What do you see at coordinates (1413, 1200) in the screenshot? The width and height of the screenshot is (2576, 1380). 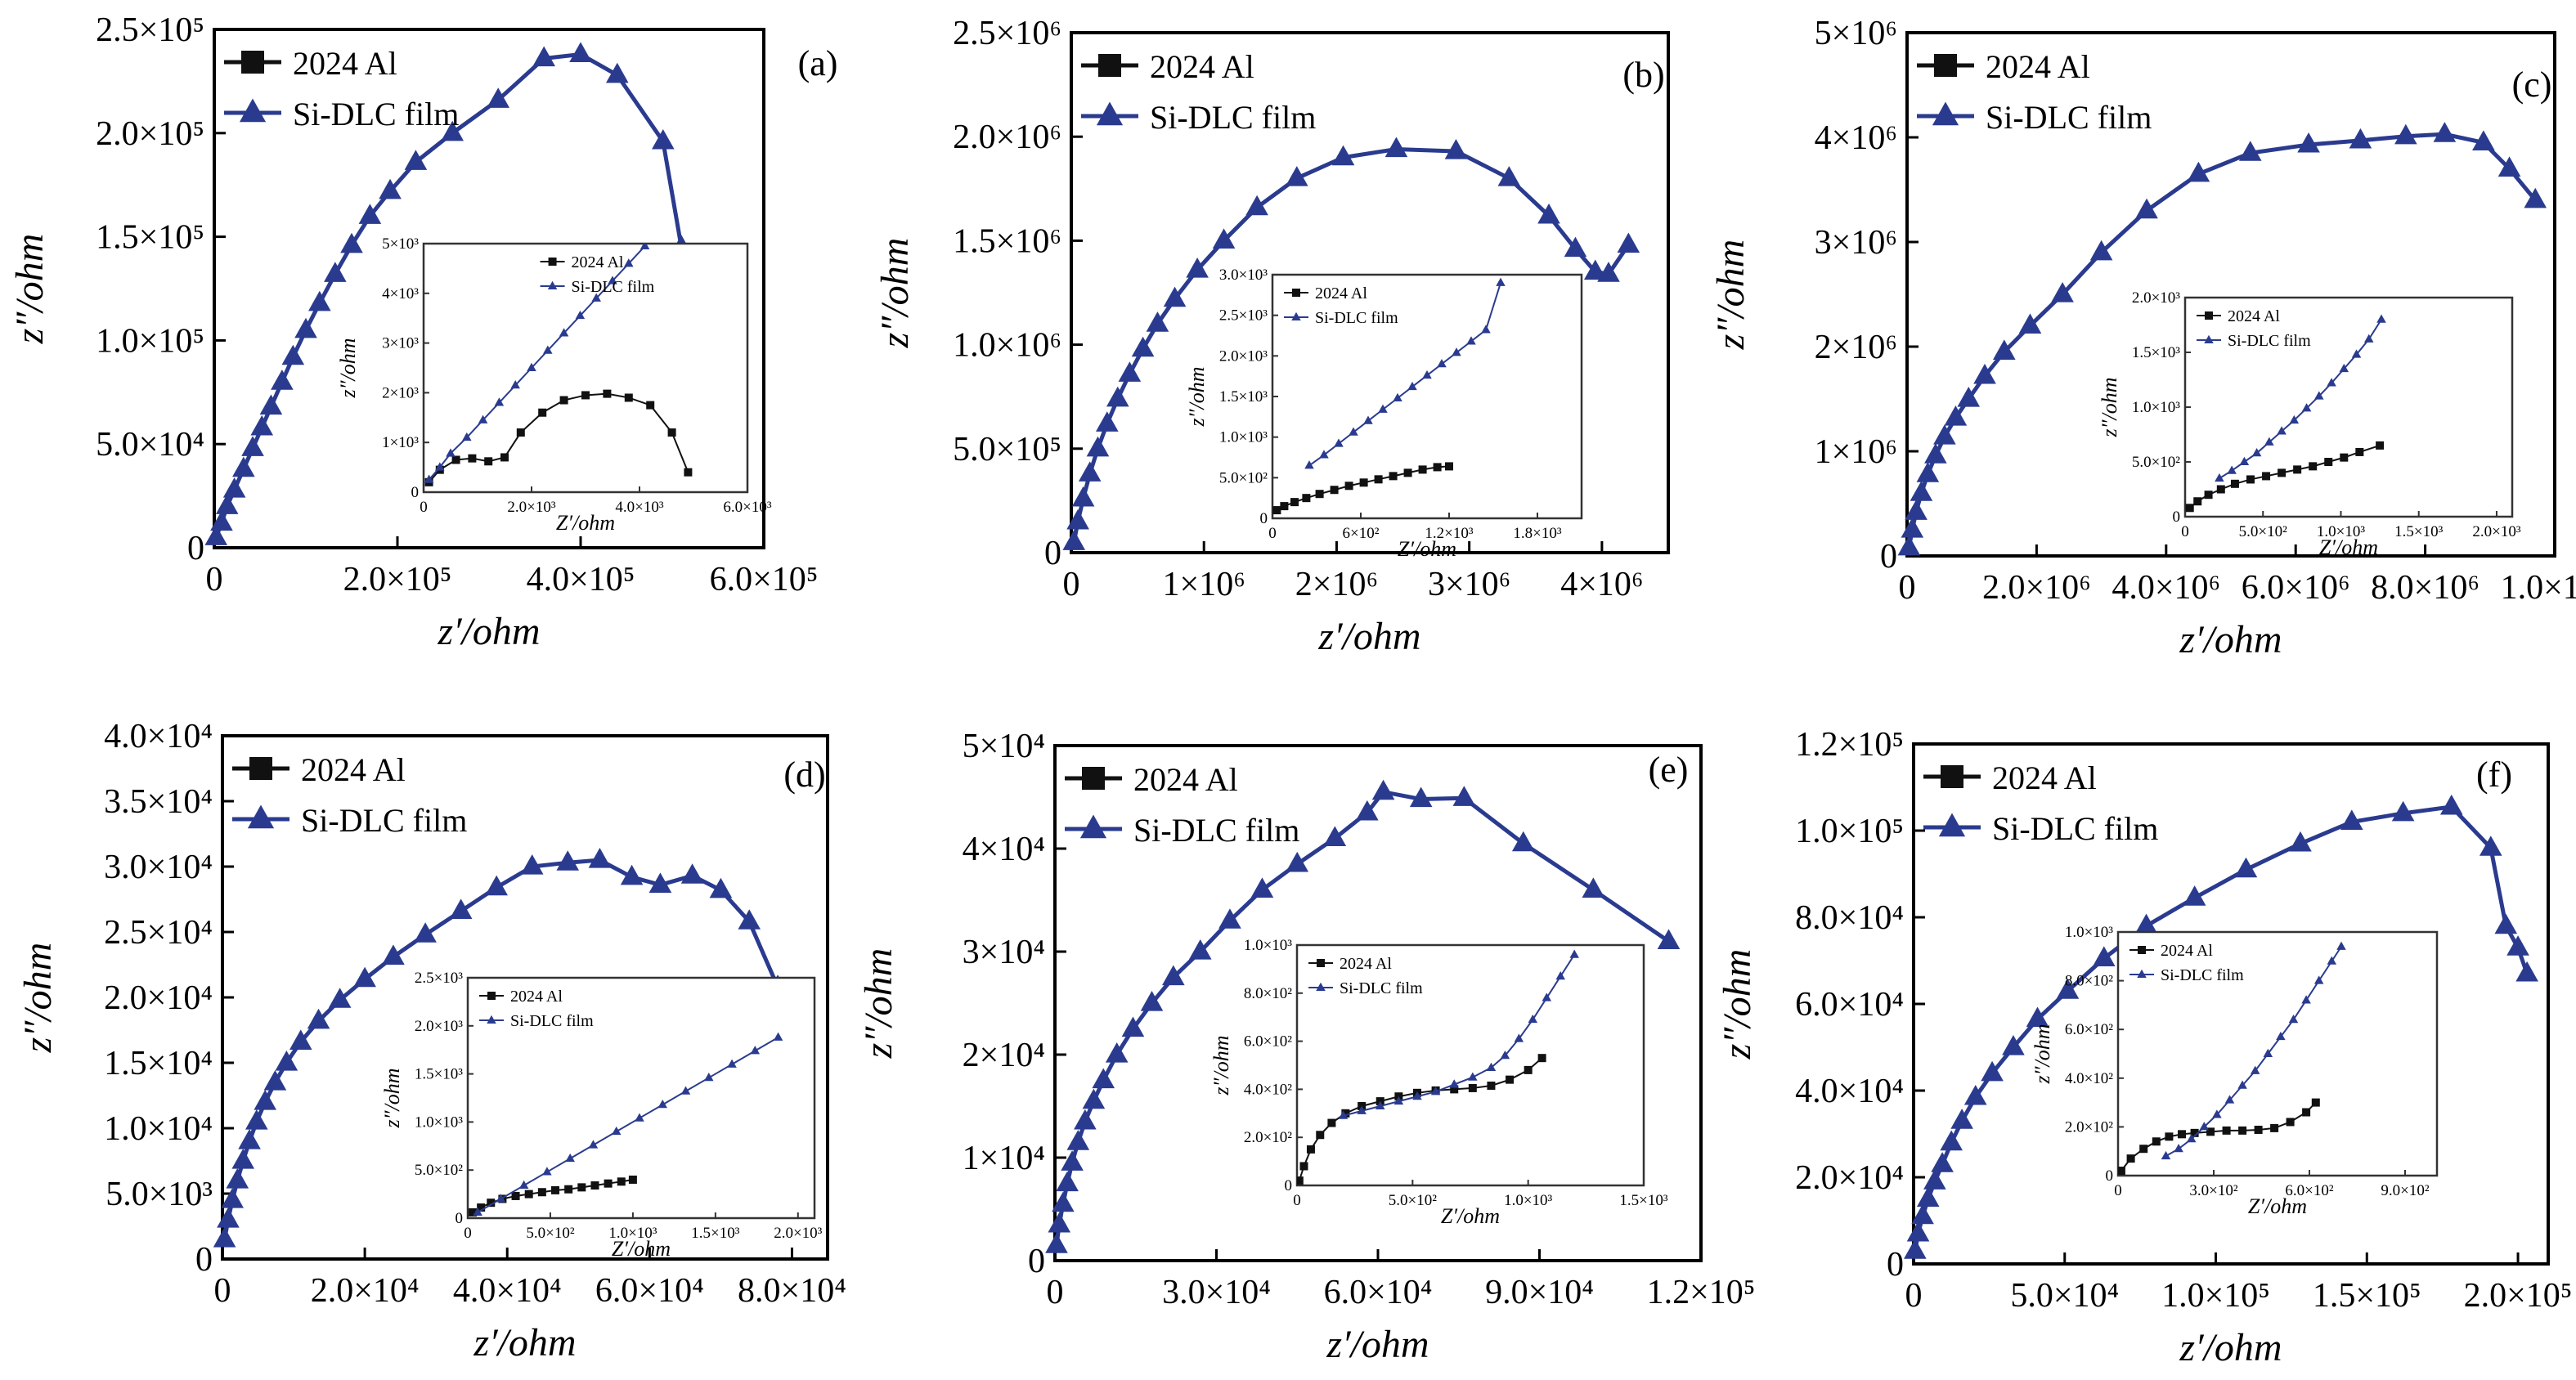 I see `inset-x-tick-label: 5.0×10²` at bounding box center [1413, 1200].